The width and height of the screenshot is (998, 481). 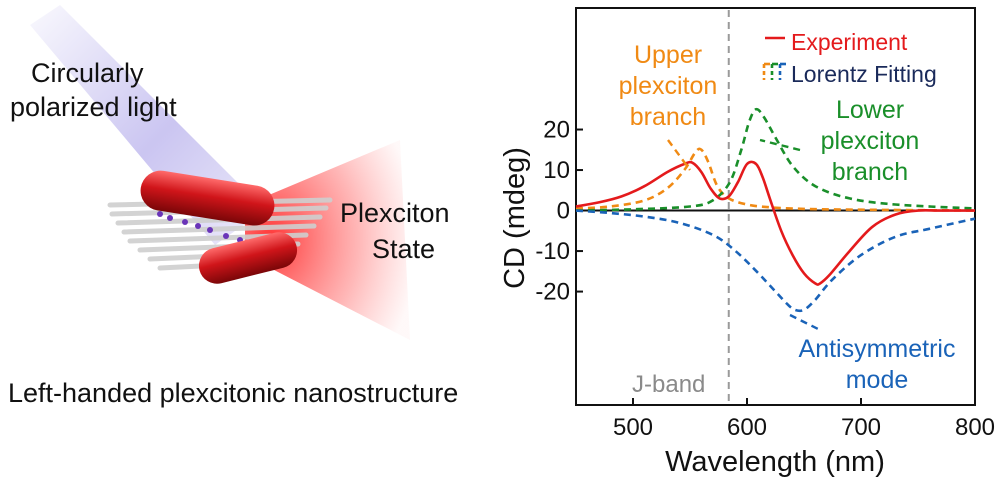 I want to click on annotation-1-line-2: branch, so click(x=870, y=172).